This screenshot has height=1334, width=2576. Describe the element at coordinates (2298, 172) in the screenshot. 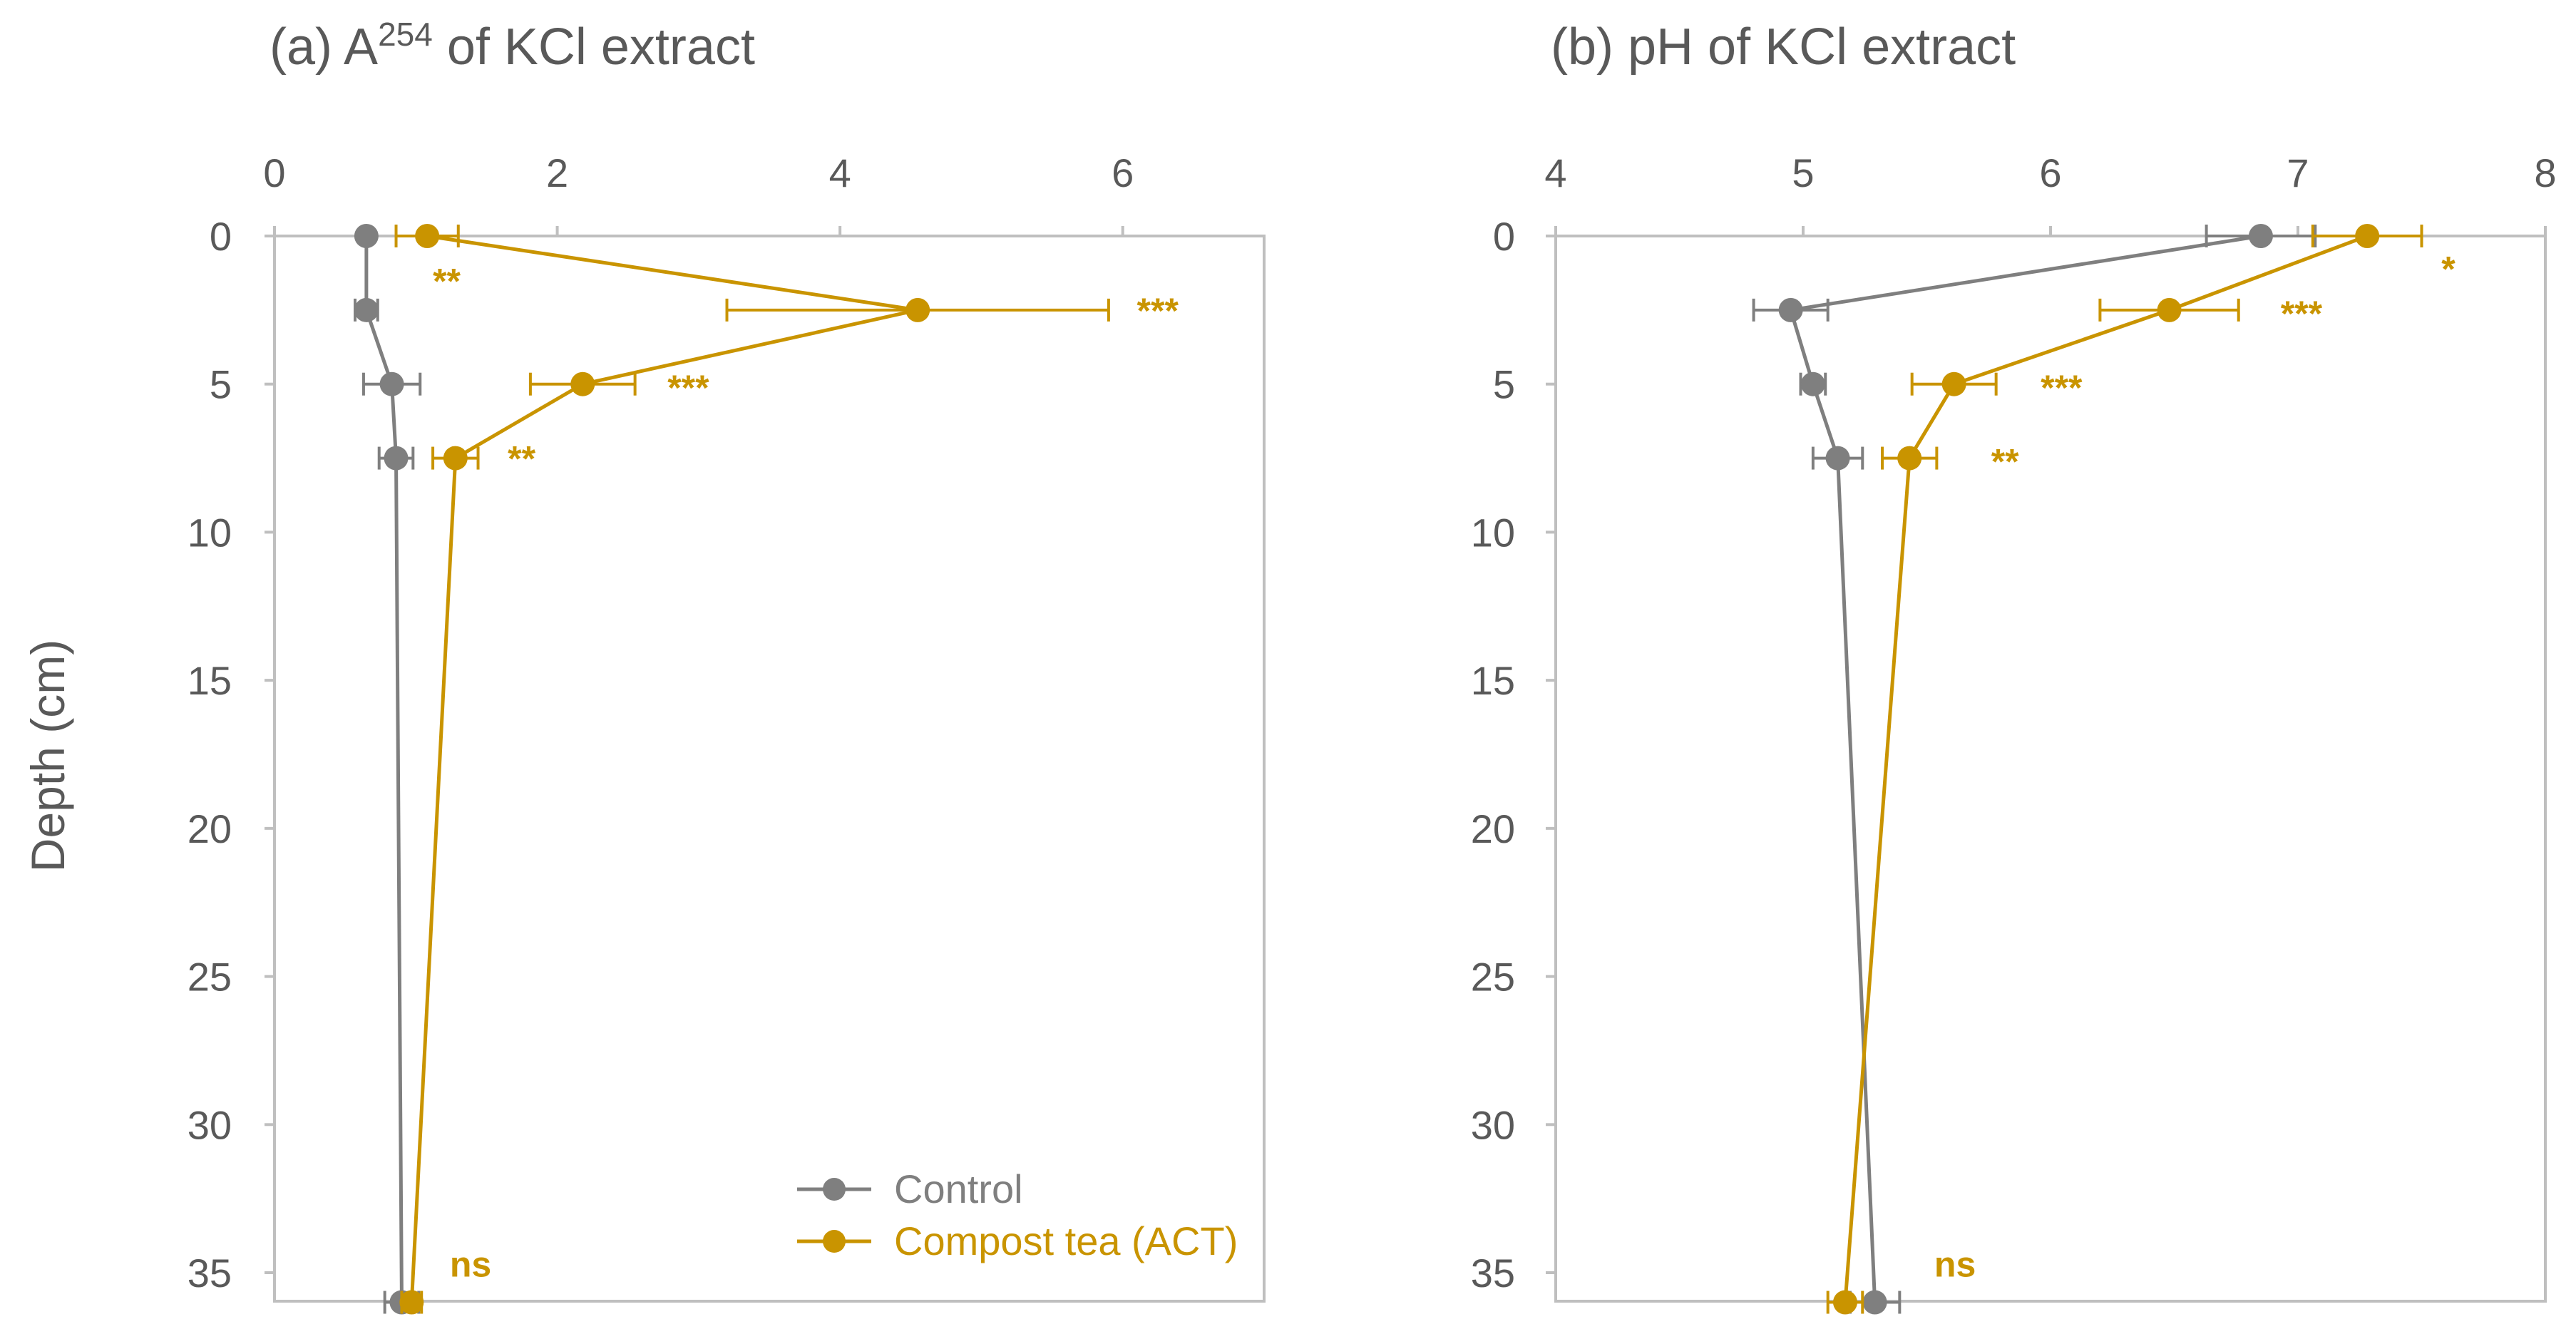

I see `x-tick-label: 7` at that location.